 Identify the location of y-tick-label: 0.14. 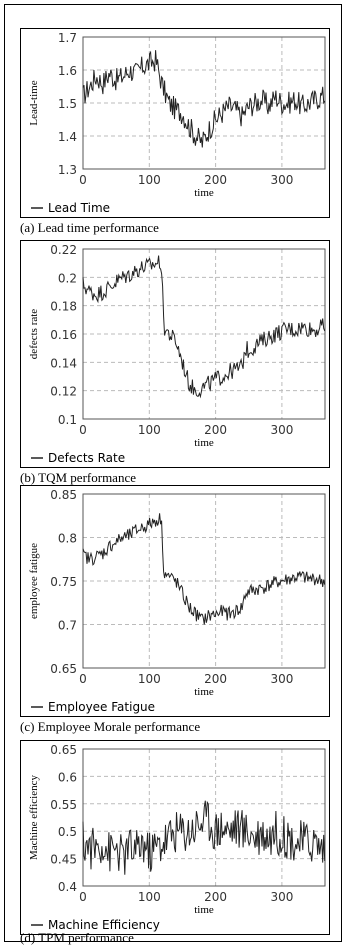
(63, 363).